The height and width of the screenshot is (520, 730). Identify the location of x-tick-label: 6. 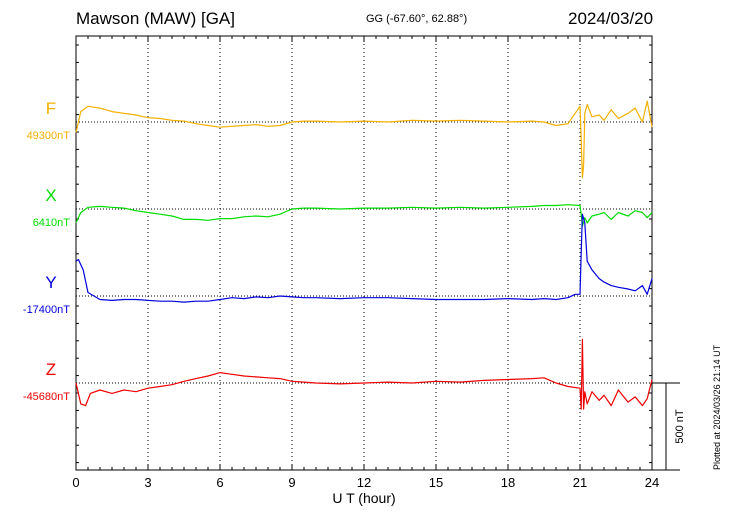
(219, 482).